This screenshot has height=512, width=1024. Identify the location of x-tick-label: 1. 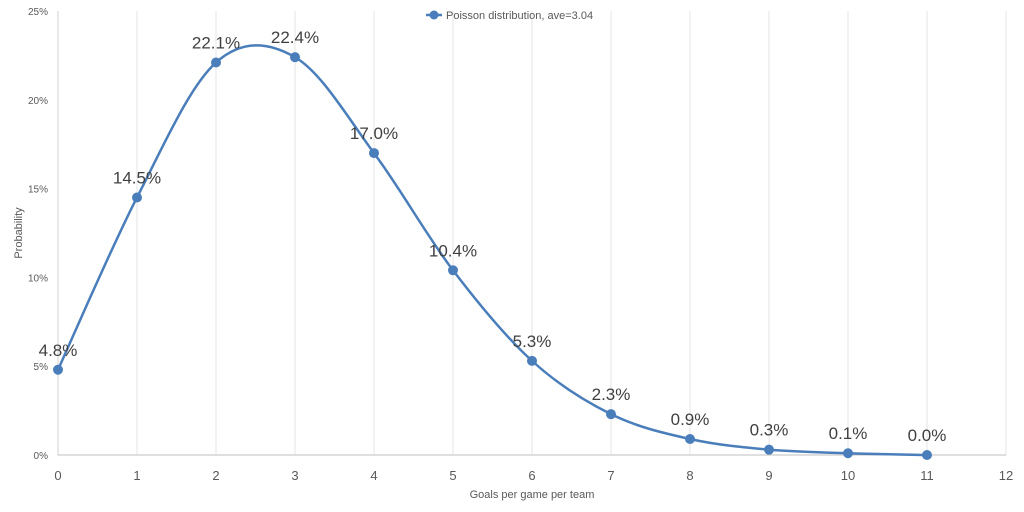
(136, 475).